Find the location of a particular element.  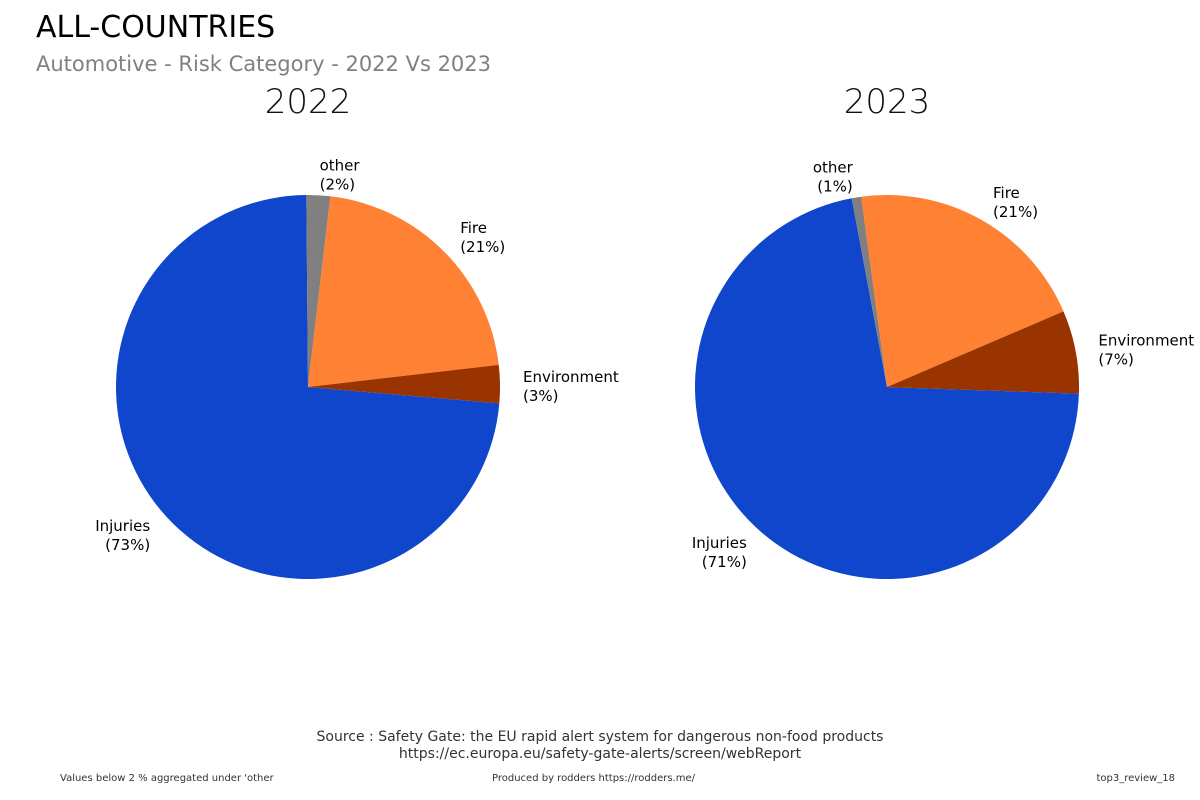

report-ref: top3_review_18 is located at coordinates (1135, 778).